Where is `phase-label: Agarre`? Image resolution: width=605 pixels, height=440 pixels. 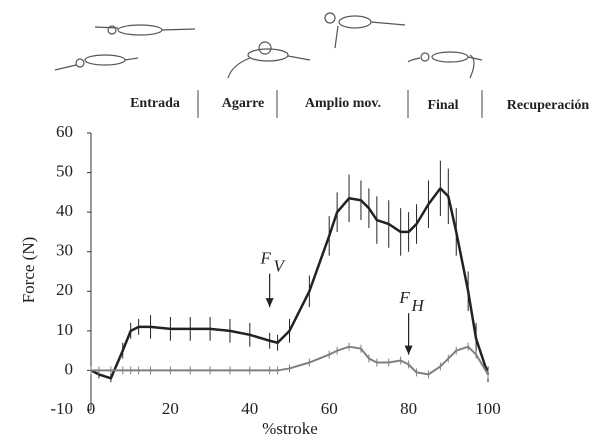 phase-label: Agarre is located at coordinates (243, 103).